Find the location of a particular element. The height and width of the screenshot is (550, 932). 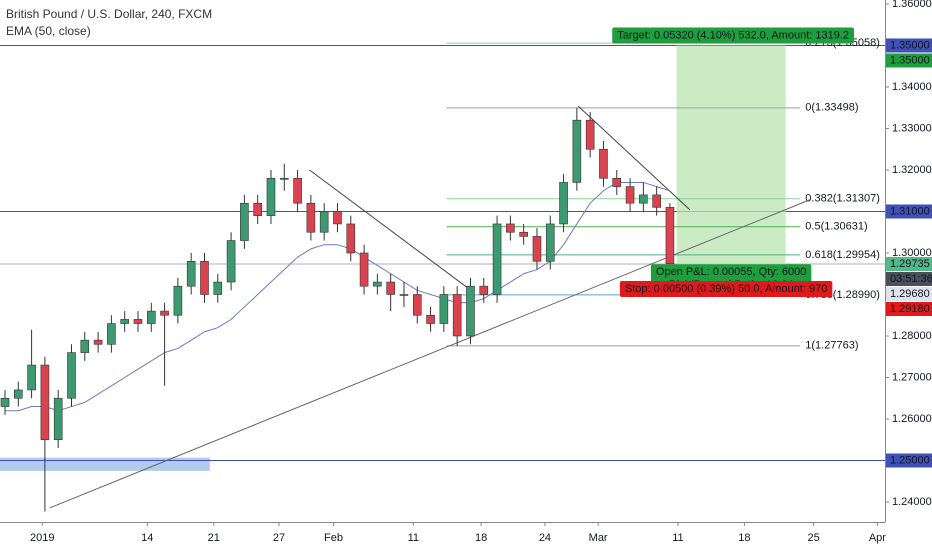

price-label: 1.29180 is located at coordinates (910, 309).